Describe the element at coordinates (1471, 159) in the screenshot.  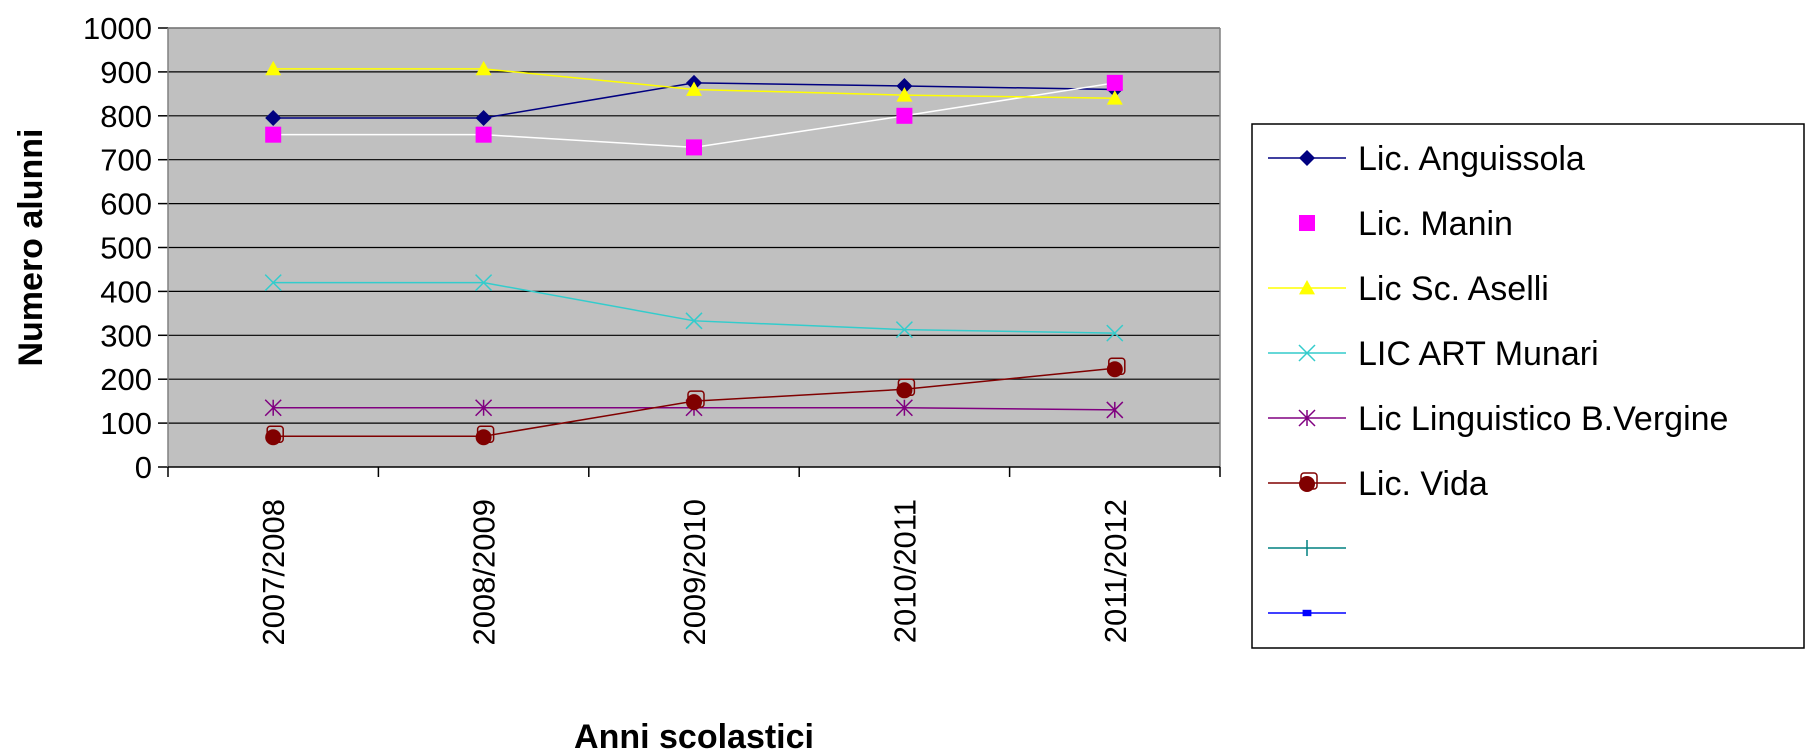
I see `legend-label: Lic. Anguissola` at that location.